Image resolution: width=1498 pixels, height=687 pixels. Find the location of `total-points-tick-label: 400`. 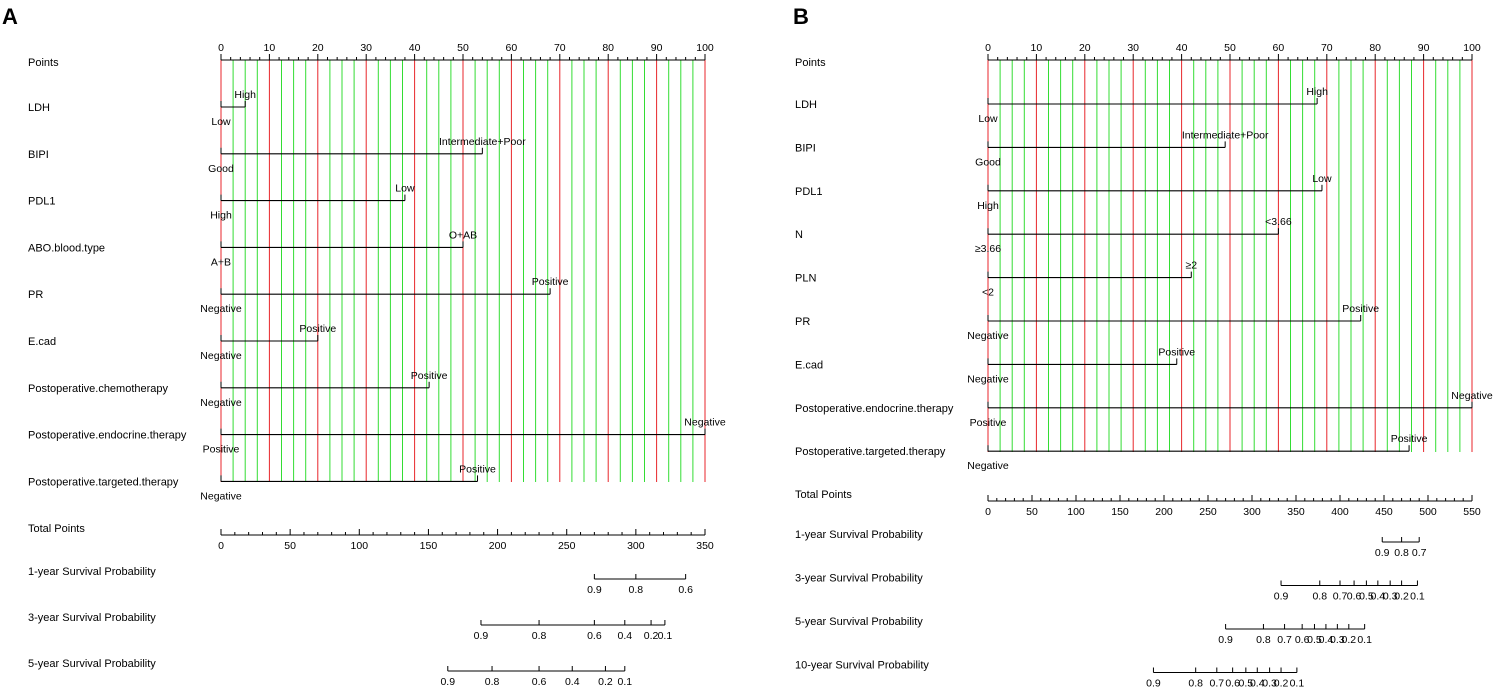

total-points-tick-label: 400 is located at coordinates (1340, 512).